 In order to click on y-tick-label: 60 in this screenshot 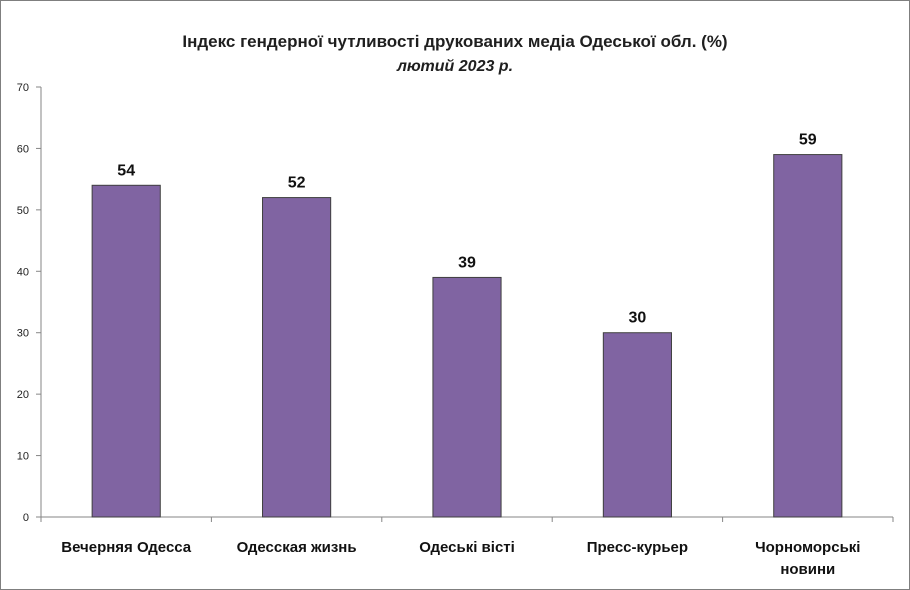, I will do `click(23, 149)`.